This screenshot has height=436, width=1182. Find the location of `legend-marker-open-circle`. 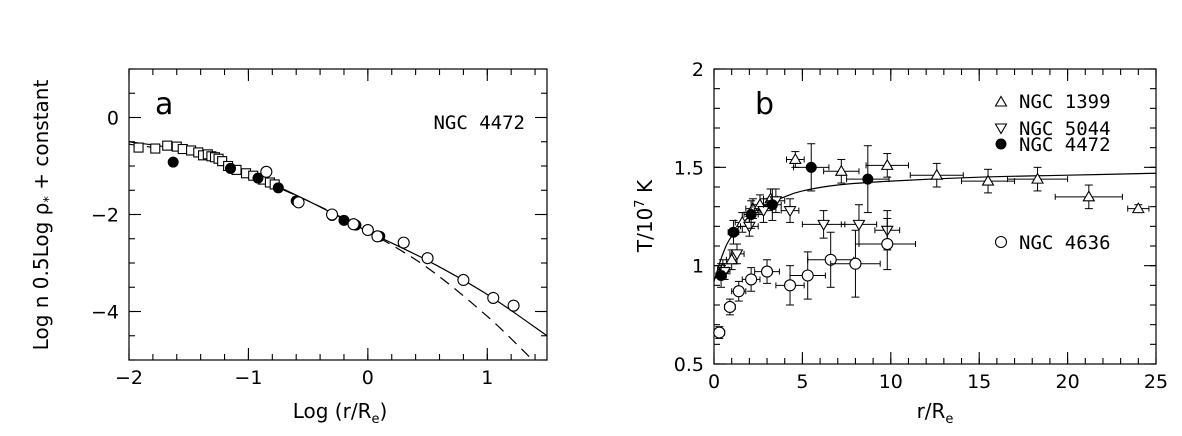

legend-marker-open-circle is located at coordinates (1001, 242).